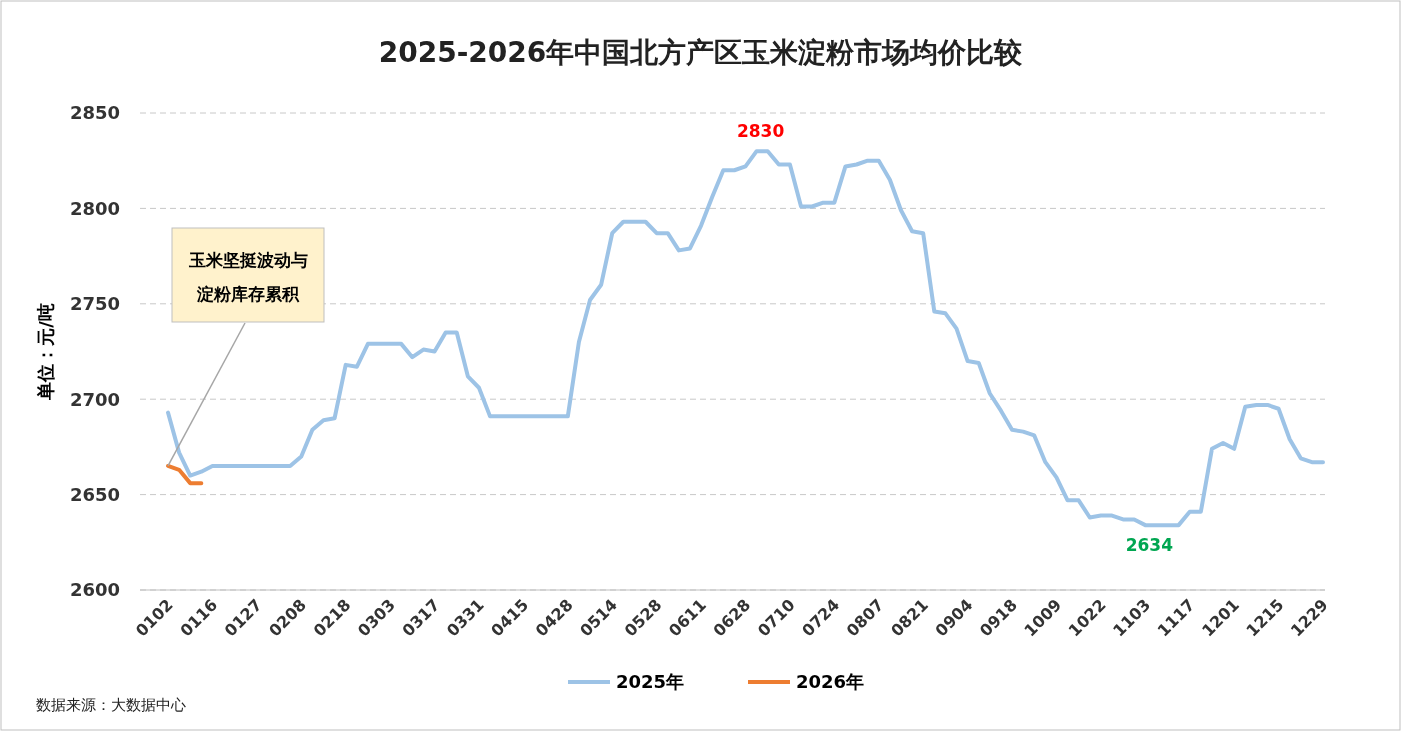  What do you see at coordinates (247, 277) in the screenshot?
I see `annotation: 玉米坚挺波动与淀粉库存累积` at bounding box center [247, 277].